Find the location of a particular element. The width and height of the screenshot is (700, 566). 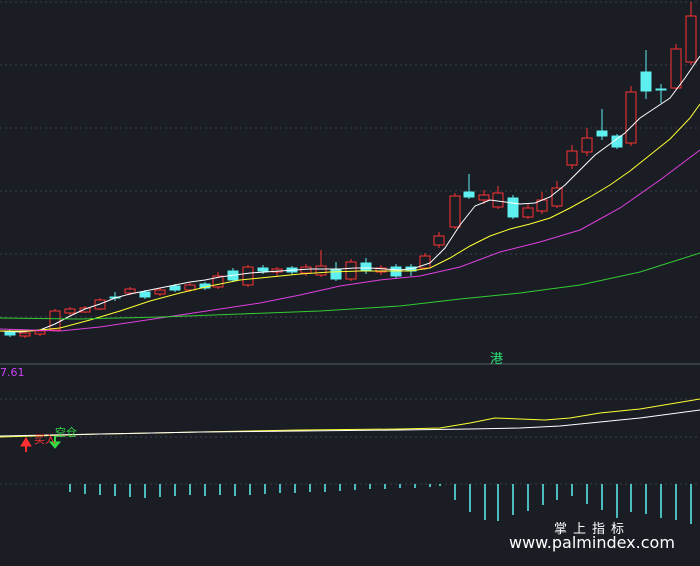

sell-arrow-icon is located at coordinates (55, 442).